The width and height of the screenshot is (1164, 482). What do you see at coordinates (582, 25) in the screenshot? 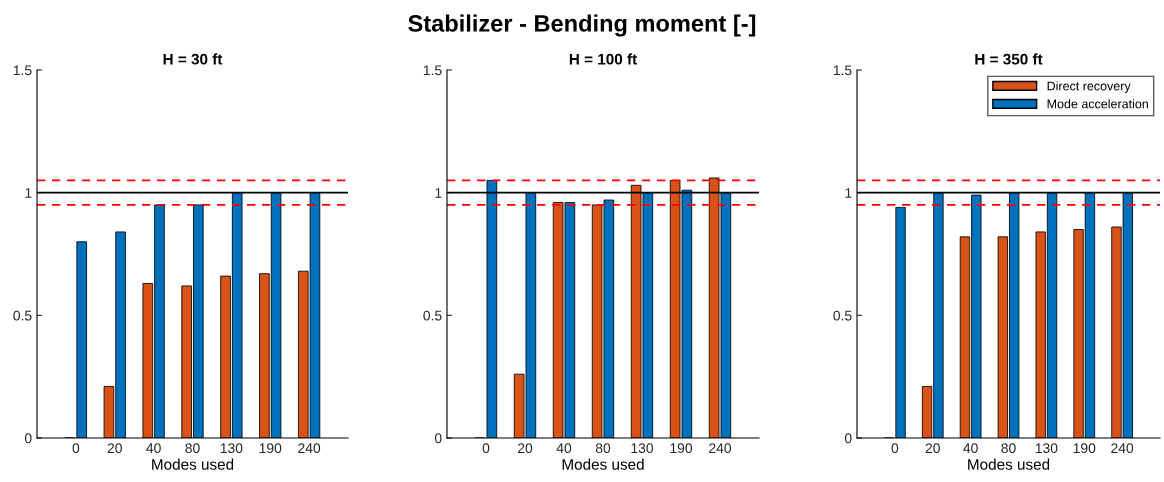
I see `text: Stabilizer - Bending moment [-]` at bounding box center [582, 25].